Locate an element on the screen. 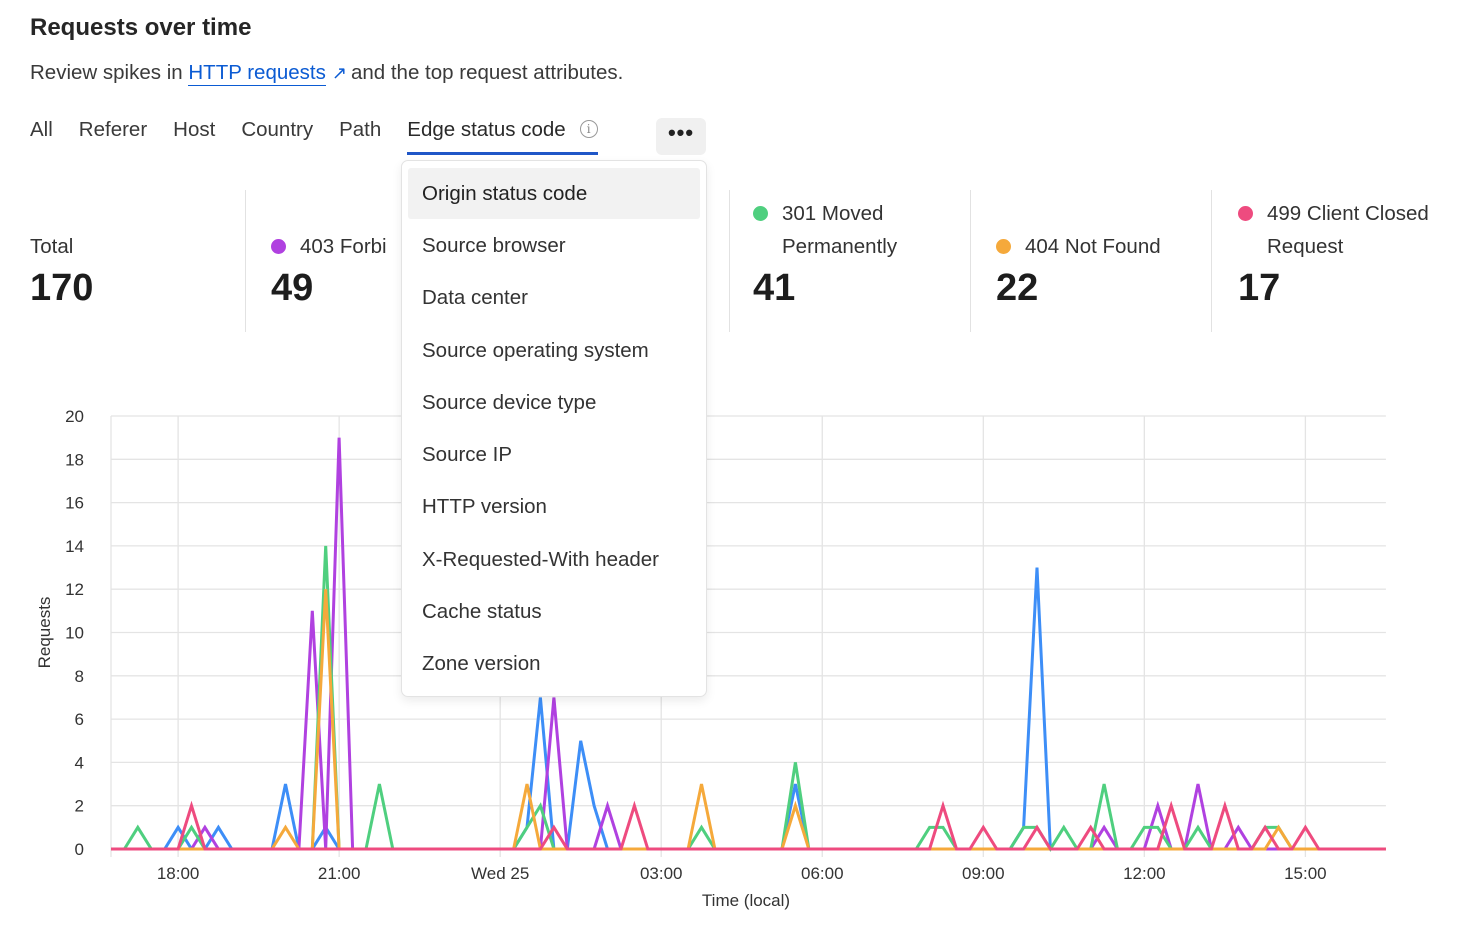 This screenshot has height=940, width=1458. subtitle-text: Review spikes in is located at coordinates (106, 72).